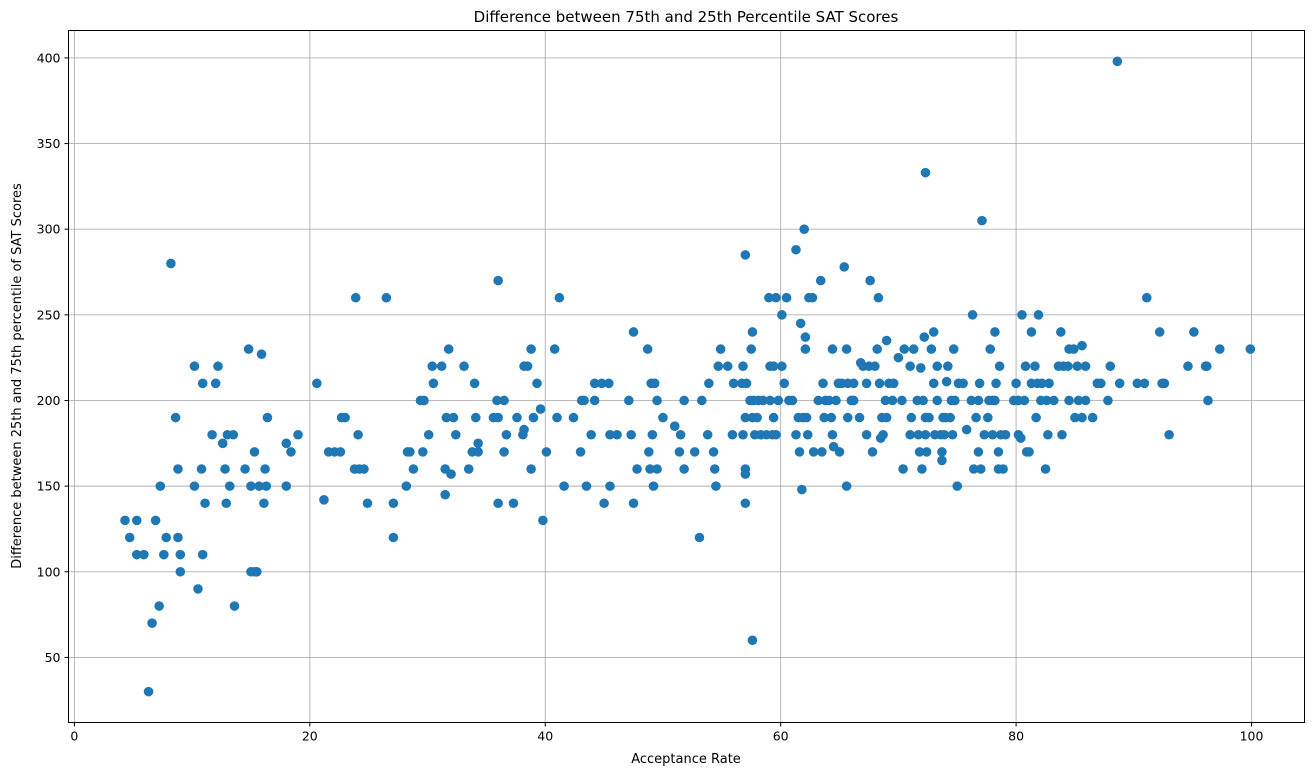  Describe the element at coordinates (1252, 736) in the screenshot. I see `x-tick-label: 100` at that location.